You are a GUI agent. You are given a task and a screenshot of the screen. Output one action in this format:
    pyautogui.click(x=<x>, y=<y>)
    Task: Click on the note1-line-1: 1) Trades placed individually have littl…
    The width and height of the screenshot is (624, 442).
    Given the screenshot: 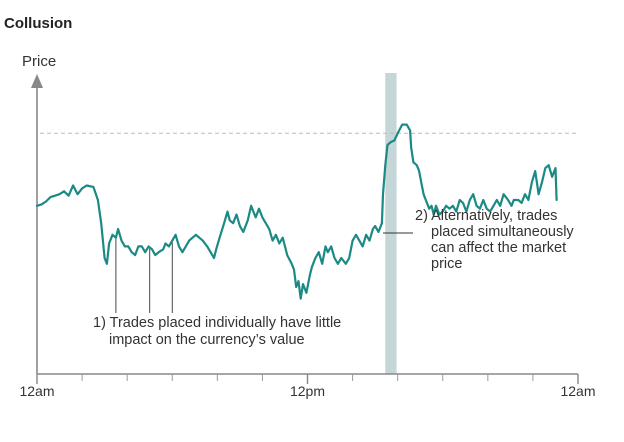 What is the action you would take?
    pyautogui.click(x=217, y=323)
    